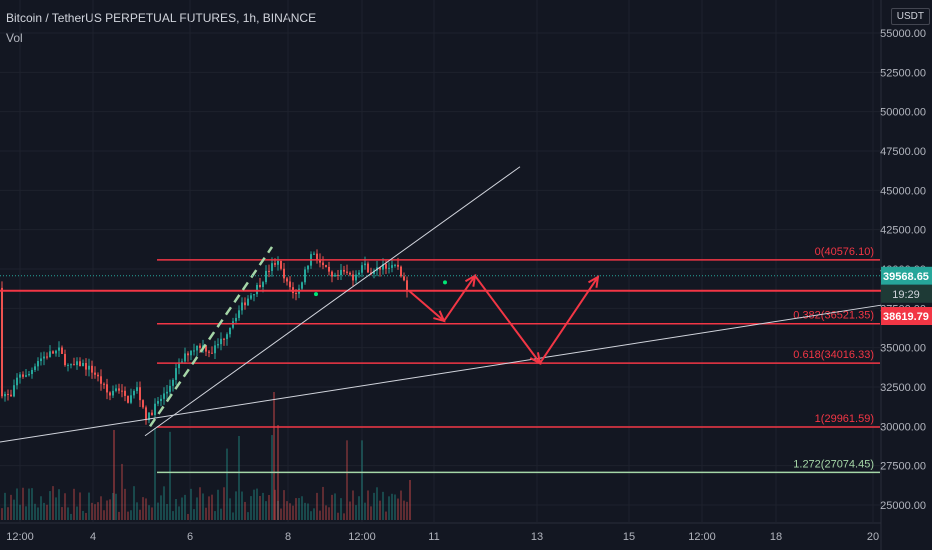  Describe the element at coordinates (906, 275) in the screenshot. I see `last-price-badge` at that location.